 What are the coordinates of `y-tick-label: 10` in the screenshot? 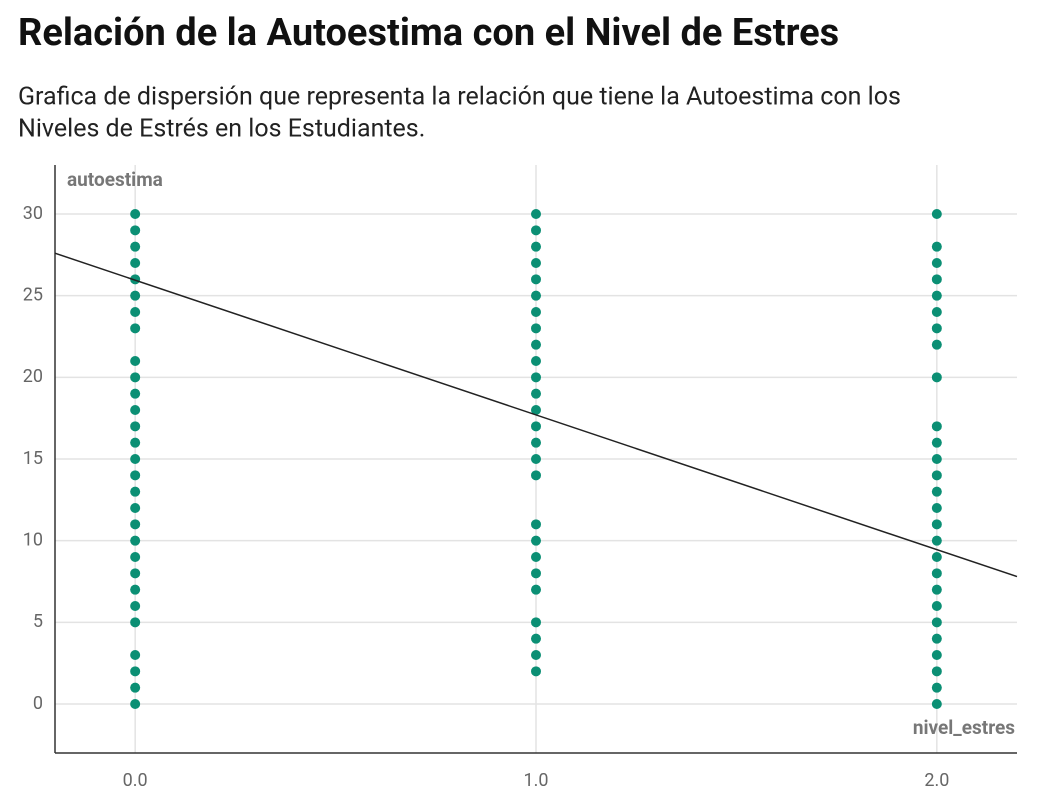 It's located at (33, 539).